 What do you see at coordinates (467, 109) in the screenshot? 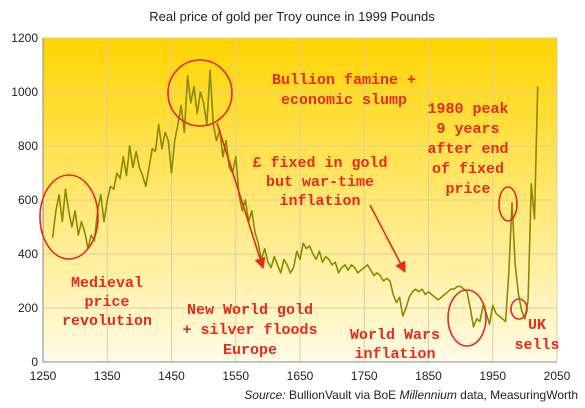
I see `annotation: 1980 peak` at bounding box center [467, 109].